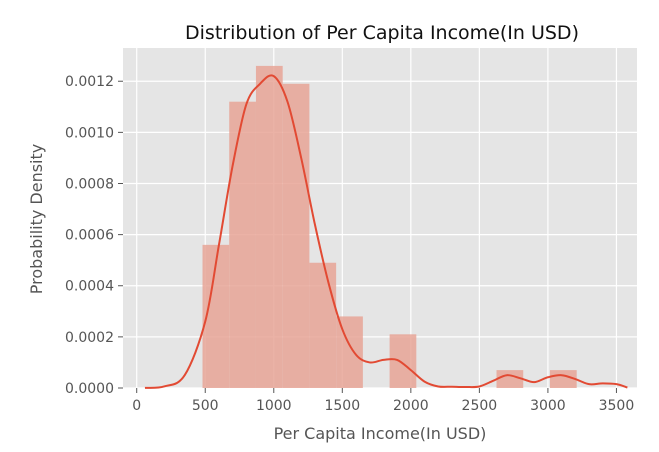 The height and width of the screenshot is (452, 659). Describe the element at coordinates (89, 389) in the screenshot. I see `y-tick-label-0: 0.0000` at that location.